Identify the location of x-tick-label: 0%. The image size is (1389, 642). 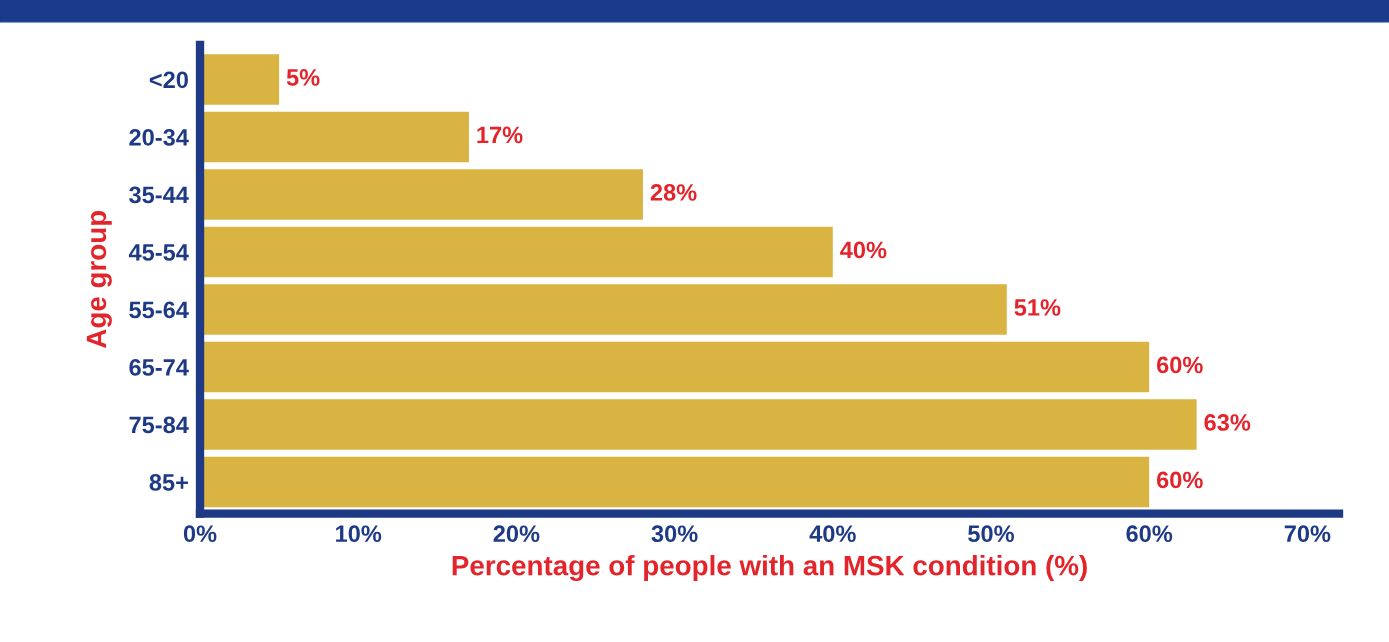
(200, 534).